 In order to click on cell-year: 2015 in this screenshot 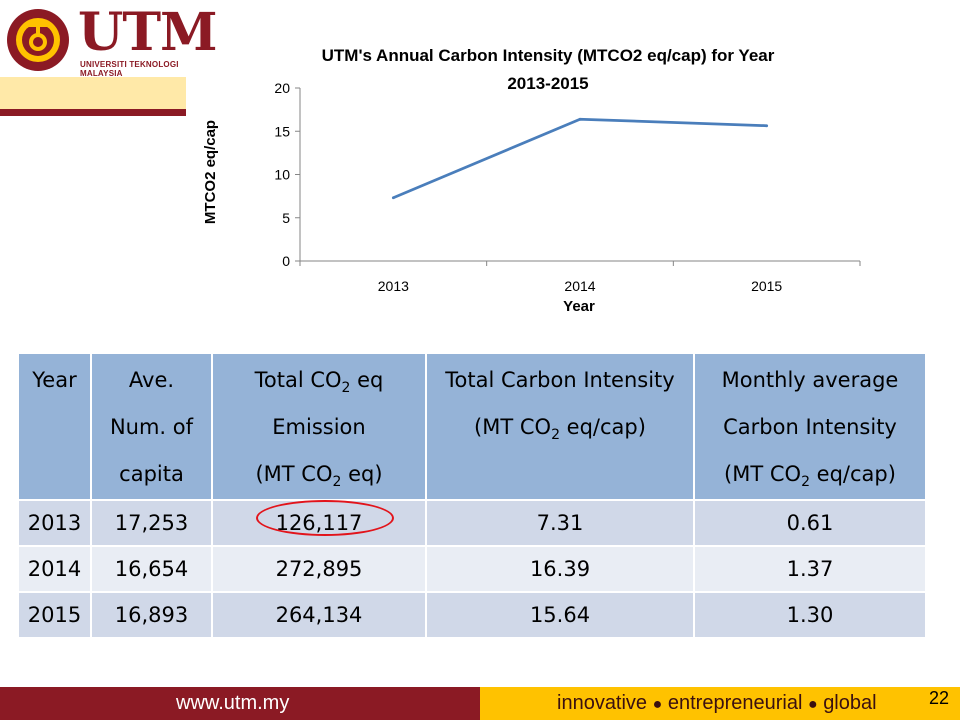, I will do `click(54, 615)`.